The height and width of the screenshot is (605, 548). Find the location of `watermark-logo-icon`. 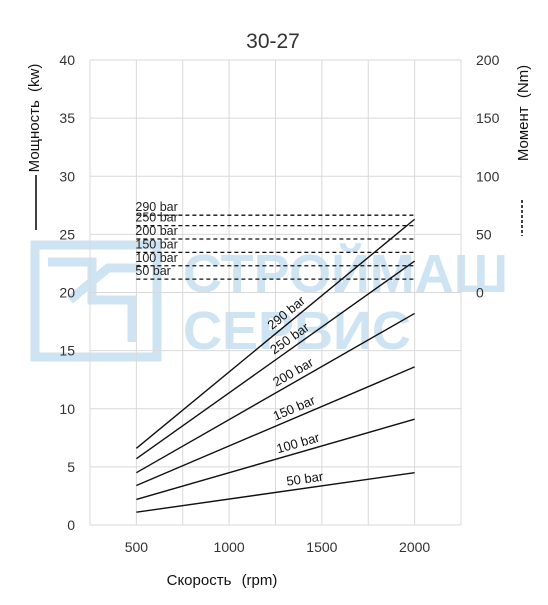

watermark-logo-icon is located at coordinates (96, 301).